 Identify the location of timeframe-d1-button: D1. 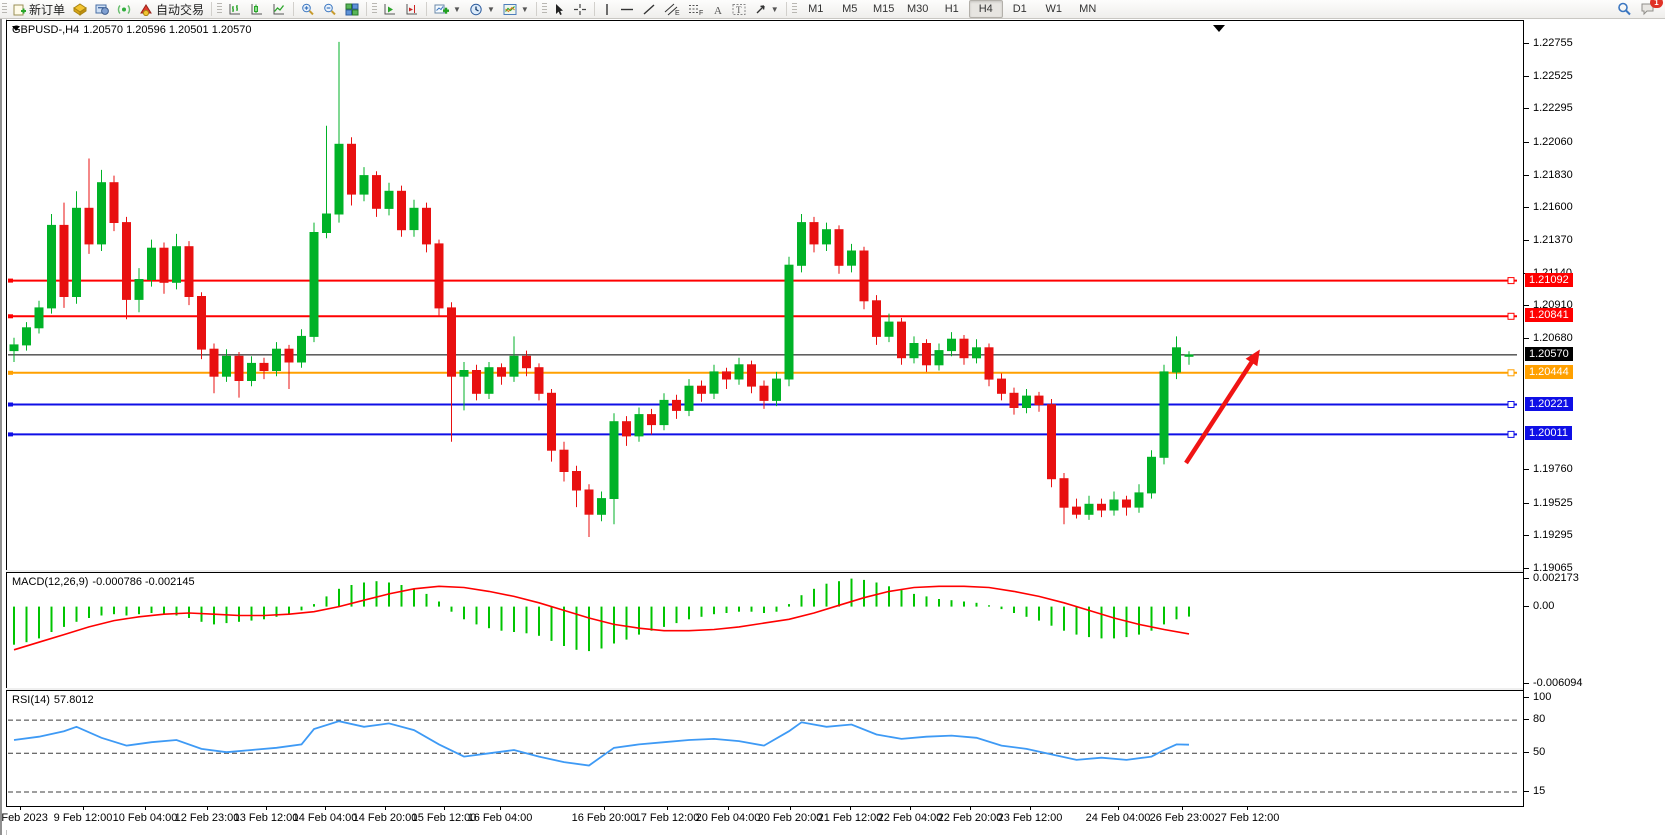
(1019, 9).